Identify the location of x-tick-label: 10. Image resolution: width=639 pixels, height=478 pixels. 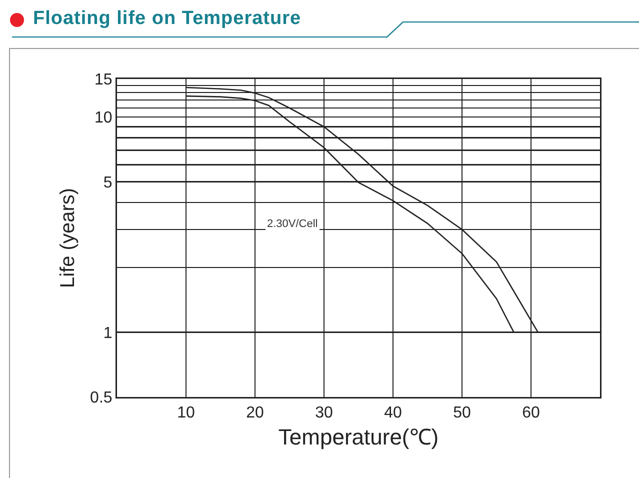
(186, 413).